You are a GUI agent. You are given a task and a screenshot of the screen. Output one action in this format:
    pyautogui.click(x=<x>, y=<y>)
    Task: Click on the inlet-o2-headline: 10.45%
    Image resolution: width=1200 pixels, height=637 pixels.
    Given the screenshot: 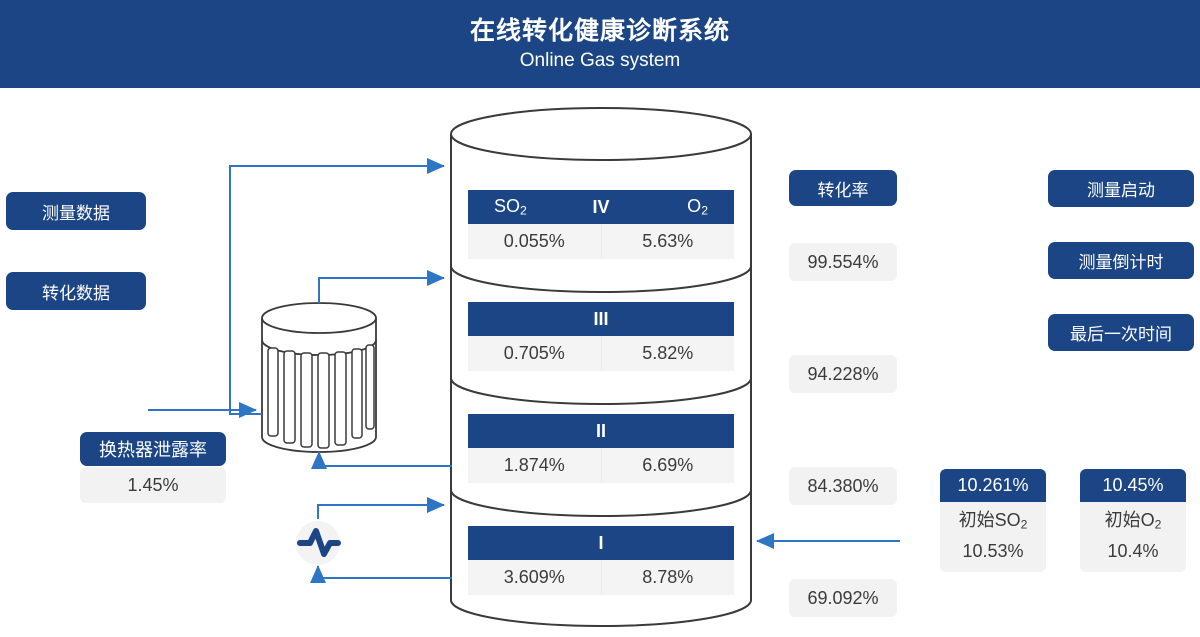 What is the action you would take?
    pyautogui.click(x=1133, y=485)
    